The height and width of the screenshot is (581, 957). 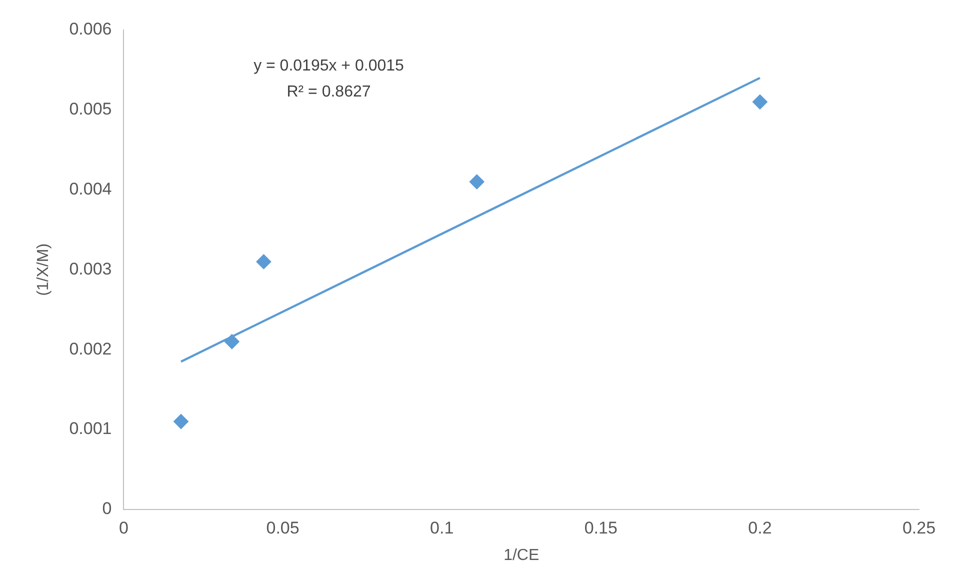 What do you see at coordinates (90, 268) in the screenshot?
I see `y-tick-label: 0.003` at bounding box center [90, 268].